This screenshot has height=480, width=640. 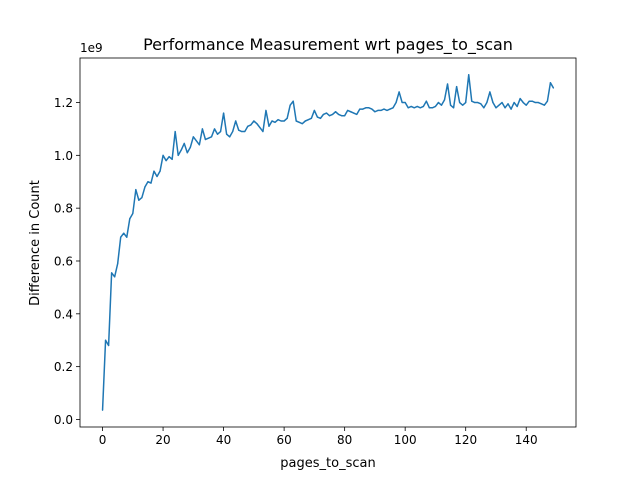 I want to click on x-tick-label: 40, so click(x=223, y=440).